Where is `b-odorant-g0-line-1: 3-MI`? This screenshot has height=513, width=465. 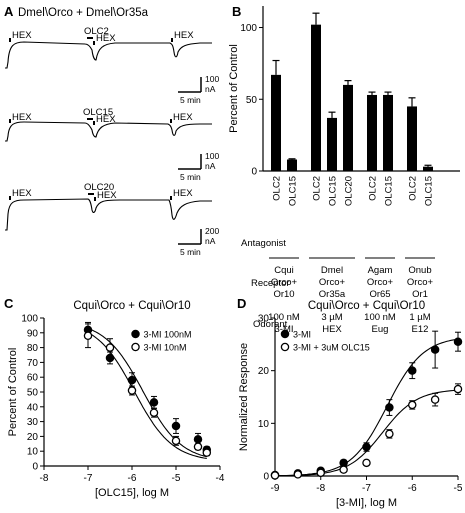
b-odorant-g0-line-1: 3-MI is located at coordinates (284, 329).